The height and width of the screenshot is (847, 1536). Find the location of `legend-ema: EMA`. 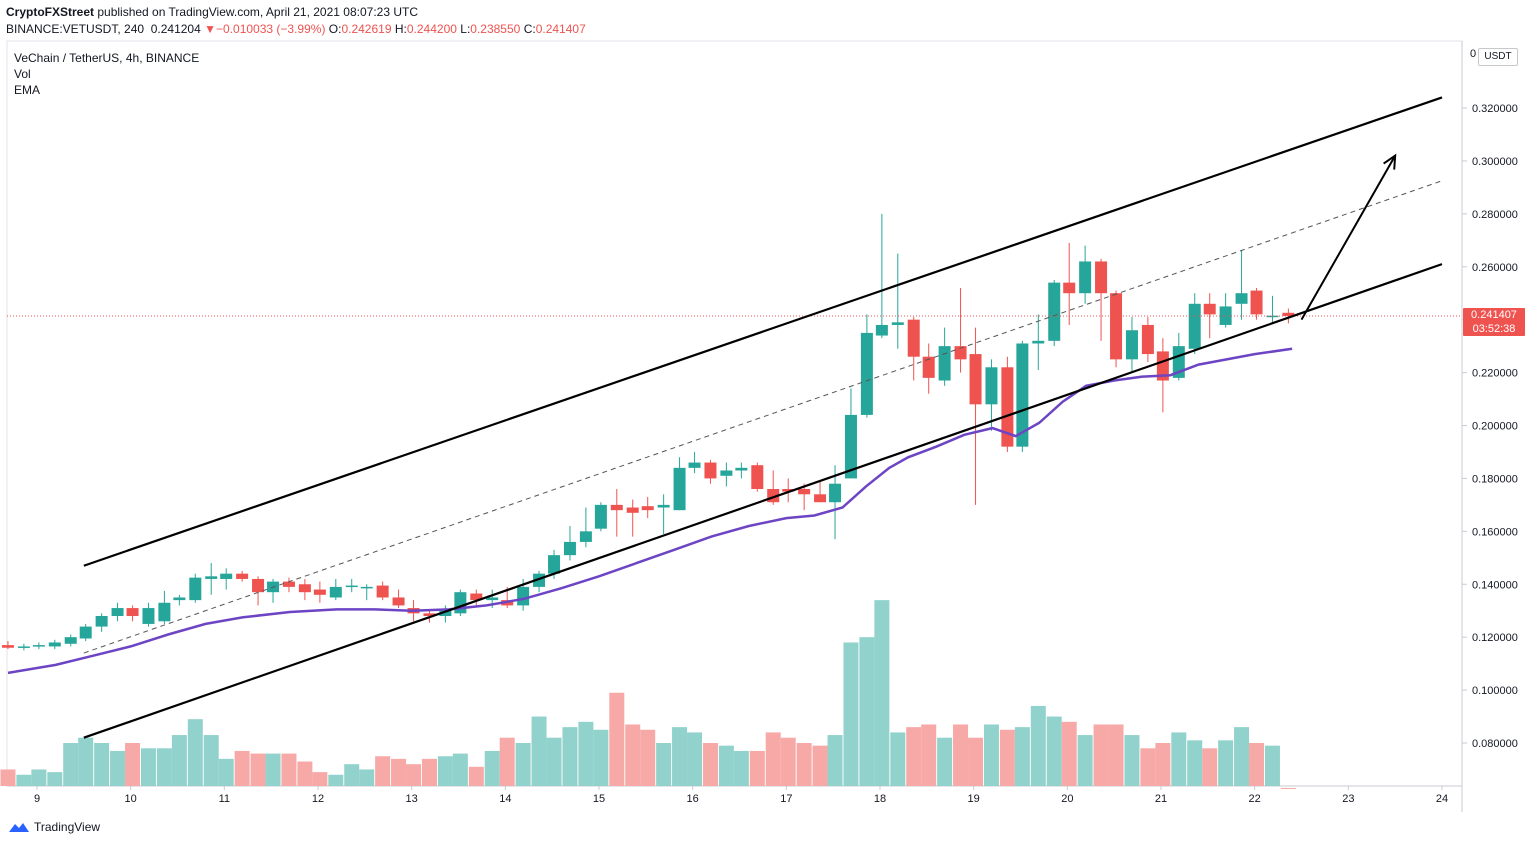

legend-ema: EMA is located at coordinates (27, 90).